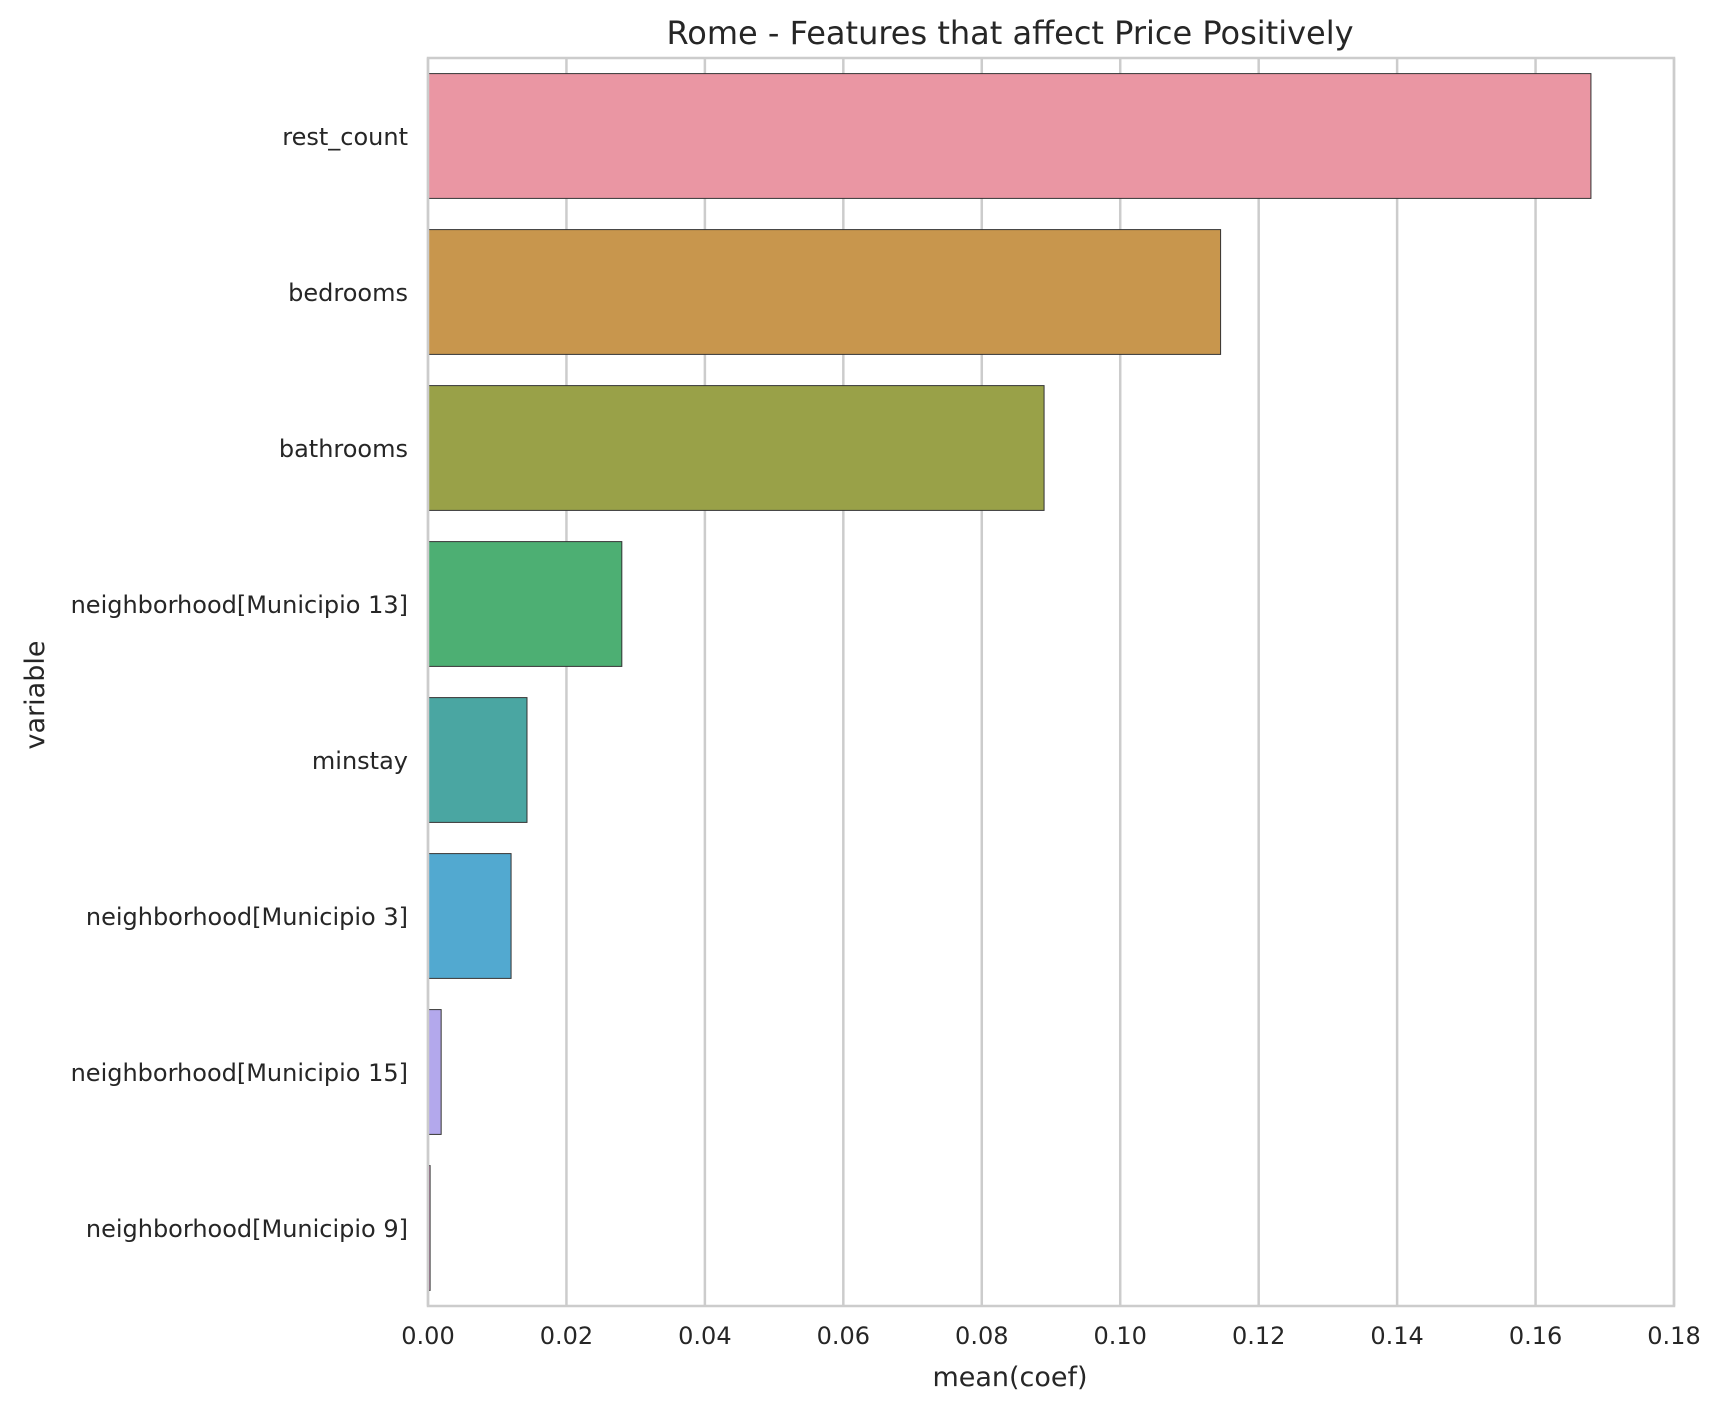 The height and width of the screenshot is (1410, 1710). What do you see at coordinates (239, 605) in the screenshot?
I see `y-category-label: neighborhood[Municipio 13]` at bounding box center [239, 605].